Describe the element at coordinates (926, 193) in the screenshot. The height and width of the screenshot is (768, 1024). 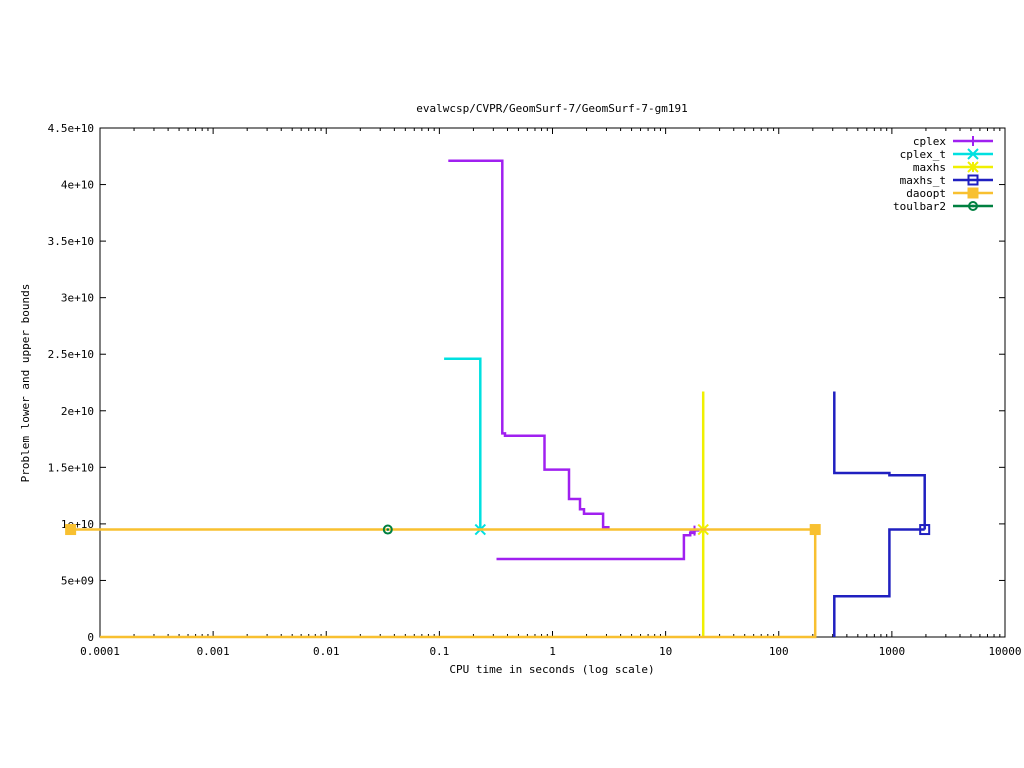
I see `legend-label: daoopt` at that location.